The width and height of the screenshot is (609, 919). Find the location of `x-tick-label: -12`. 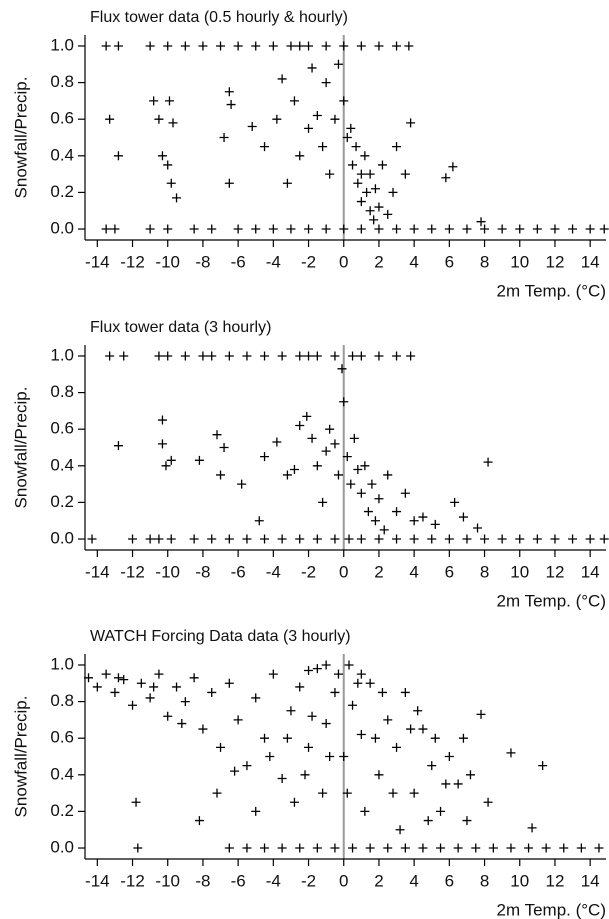

x-tick-label: -12 is located at coordinates (132, 571).